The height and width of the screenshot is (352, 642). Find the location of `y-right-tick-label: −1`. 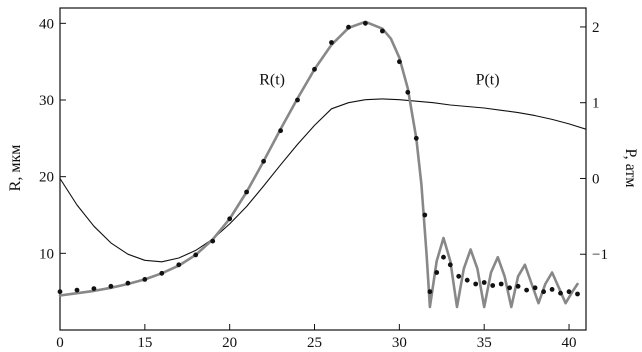

y-right-tick-label: −1 is located at coordinates (600, 255).